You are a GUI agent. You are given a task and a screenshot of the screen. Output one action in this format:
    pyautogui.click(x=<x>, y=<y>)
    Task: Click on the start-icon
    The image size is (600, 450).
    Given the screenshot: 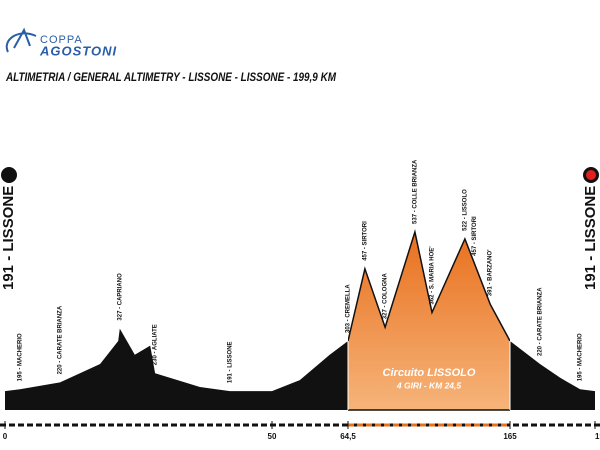 What is the action you would take?
    pyautogui.click(x=9, y=175)
    